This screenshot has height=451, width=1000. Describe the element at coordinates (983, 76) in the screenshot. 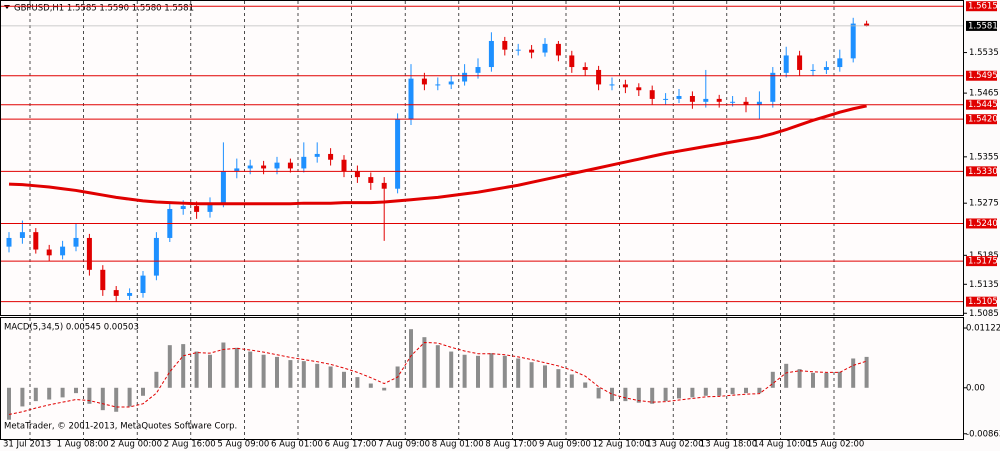

I see `level-label: 1.5495` at that location.